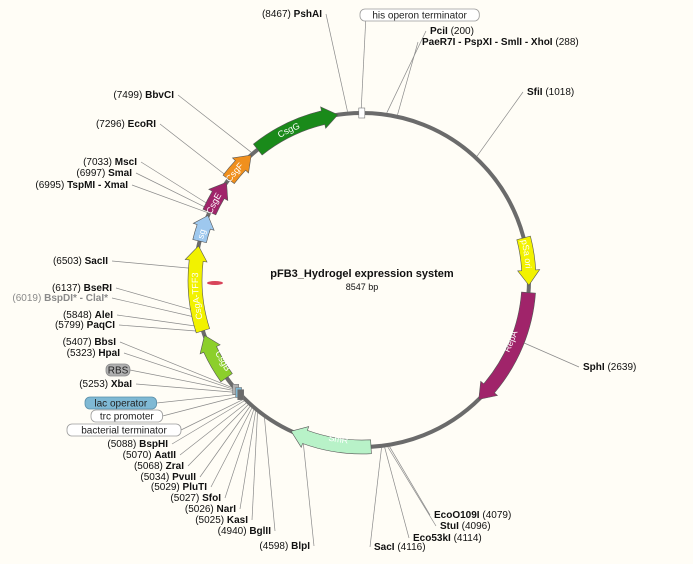  Describe the element at coordinates (60, 298) in the screenshot. I see `site-label: (6019) BspDI* - ClaI*` at that location.